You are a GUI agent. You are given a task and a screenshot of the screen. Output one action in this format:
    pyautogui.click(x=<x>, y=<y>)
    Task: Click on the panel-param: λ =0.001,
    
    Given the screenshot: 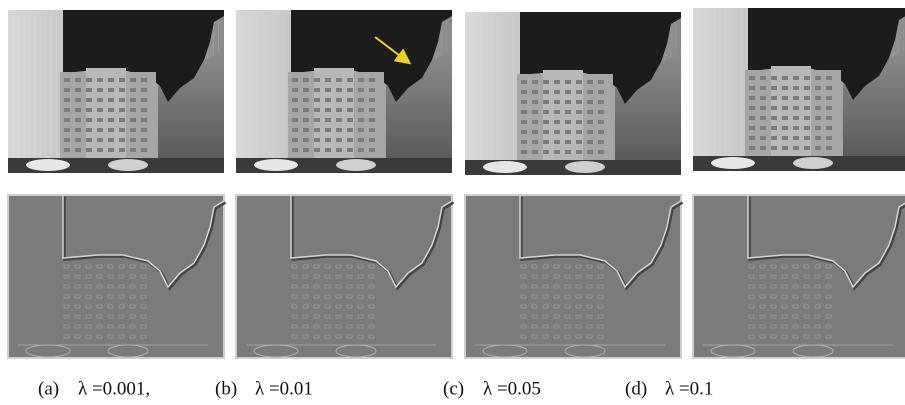 What is the action you would take?
    pyautogui.click(x=114, y=388)
    